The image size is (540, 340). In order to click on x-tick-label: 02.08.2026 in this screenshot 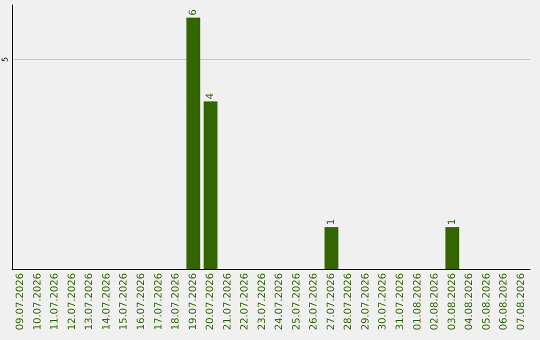, I will do `click(435, 301)`.